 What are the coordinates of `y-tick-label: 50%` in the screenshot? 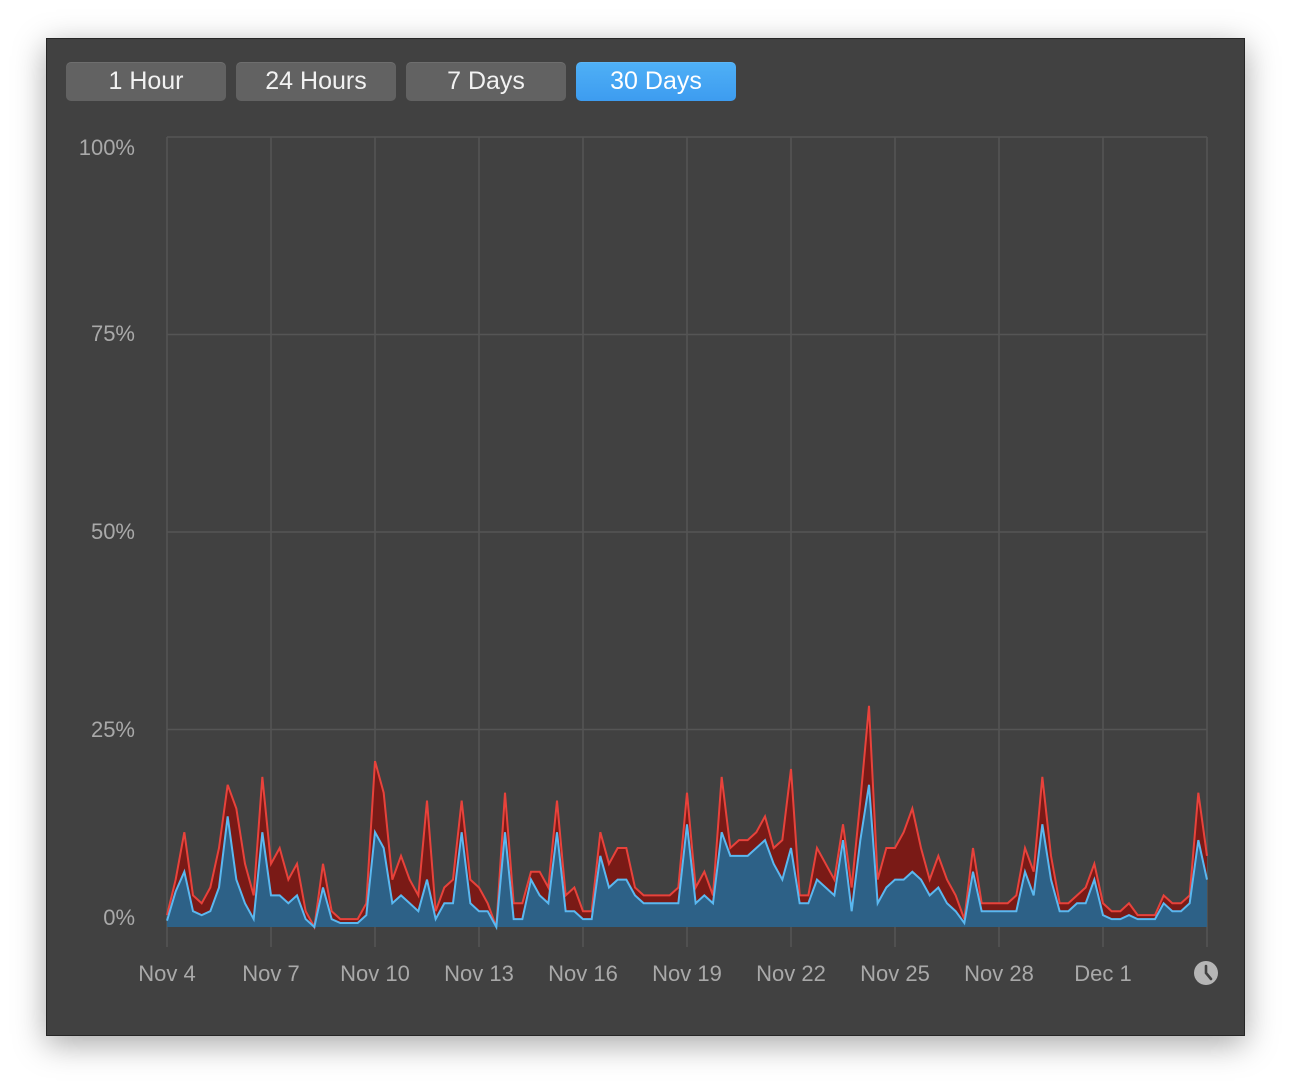 It's located at (113, 531).